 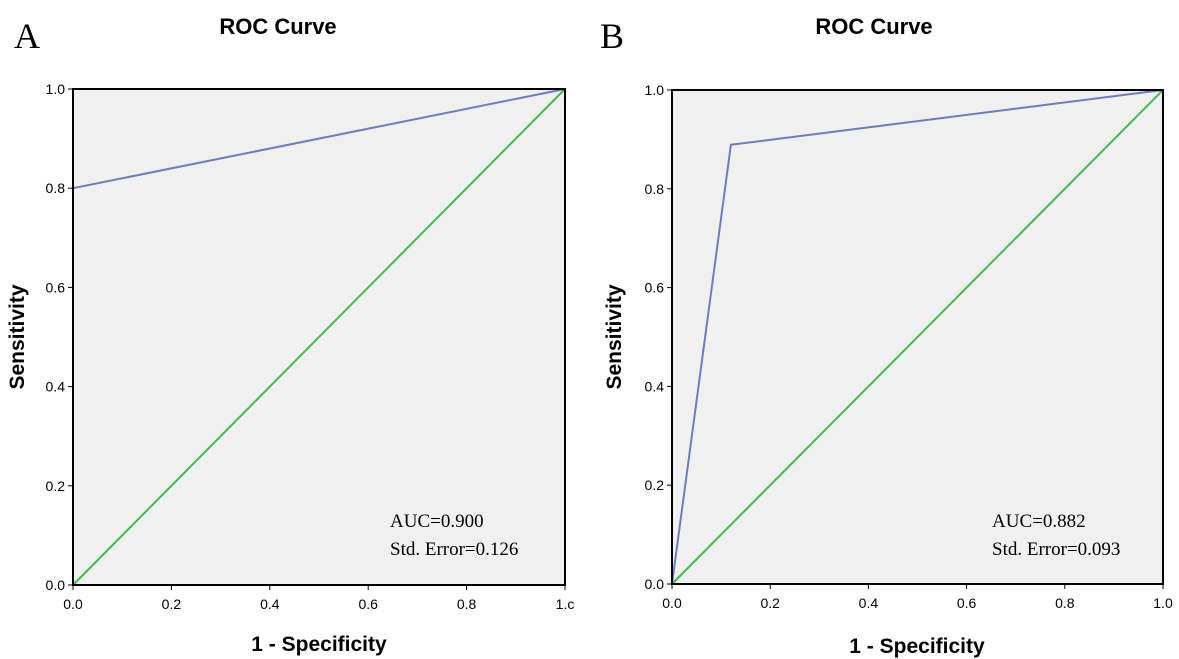 I want to click on x-tick-label: 1.0, so click(x=1163, y=603).